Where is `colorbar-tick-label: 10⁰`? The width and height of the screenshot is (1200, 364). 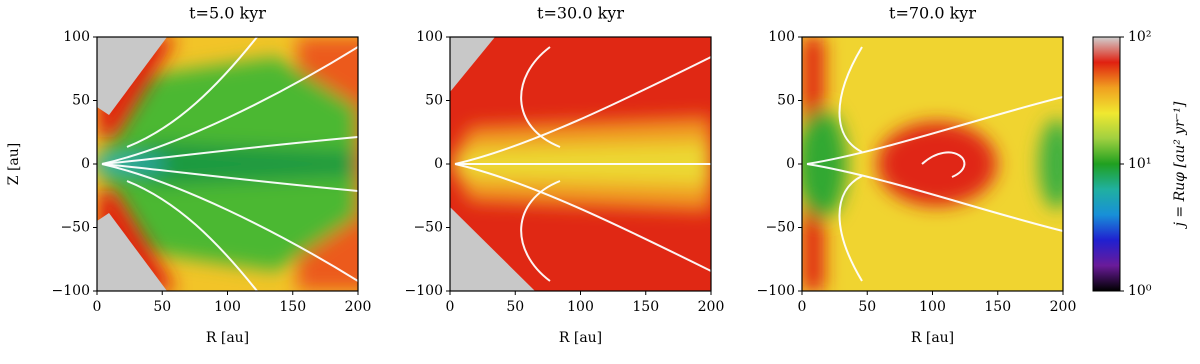
colorbar-tick-label: 10⁰ is located at coordinates (1140, 291).